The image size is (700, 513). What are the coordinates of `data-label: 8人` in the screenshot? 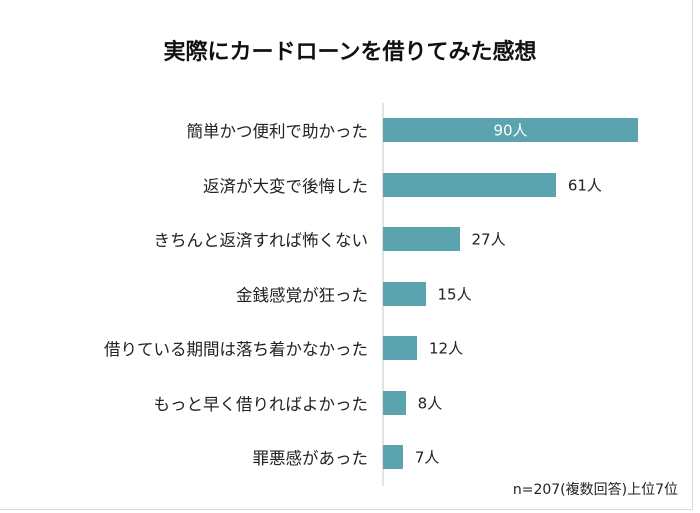 It's located at (430, 403).